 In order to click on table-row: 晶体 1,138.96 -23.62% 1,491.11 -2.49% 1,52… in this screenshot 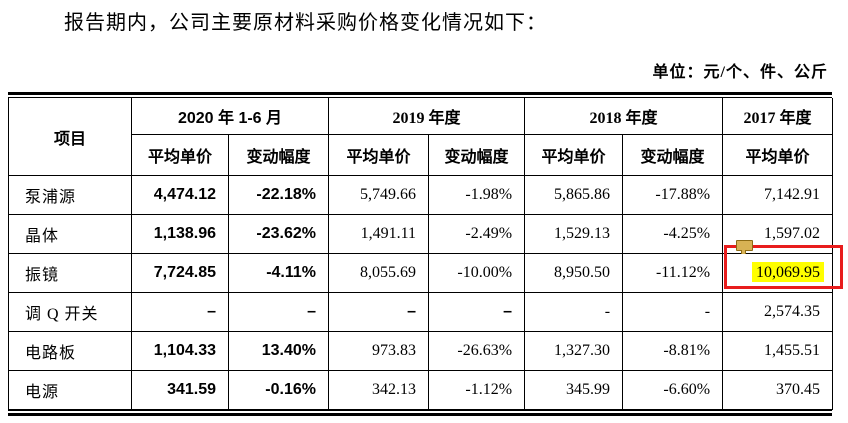, I will do `click(421, 234)`.